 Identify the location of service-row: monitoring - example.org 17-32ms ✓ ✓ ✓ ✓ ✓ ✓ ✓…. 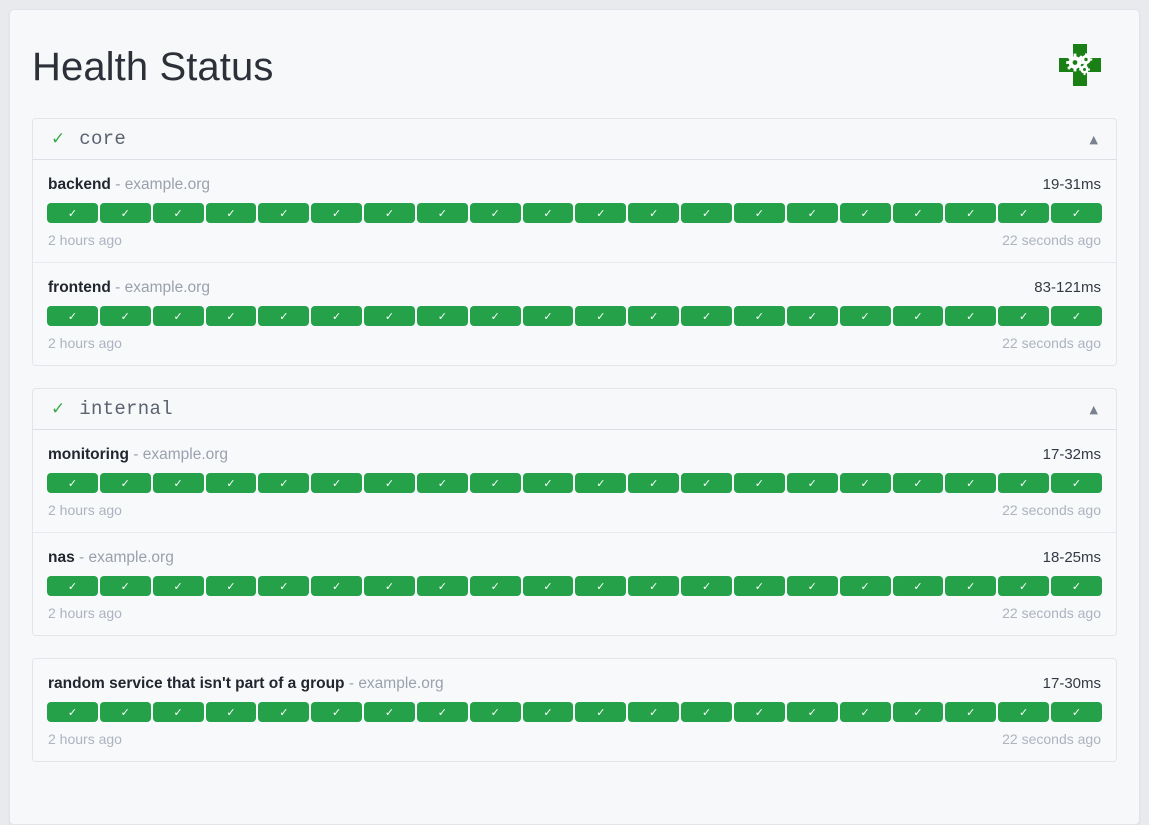
(574, 481).